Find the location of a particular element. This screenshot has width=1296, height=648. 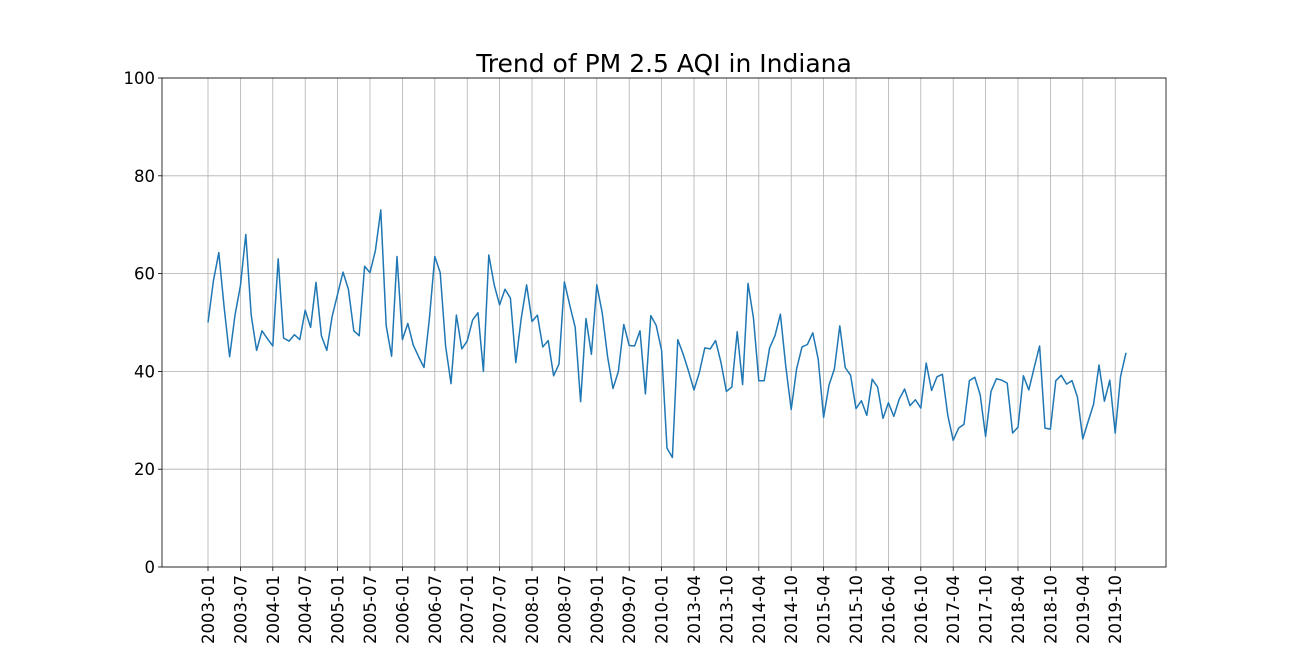

x-tick-label: 2019-04 is located at coordinates (1083, 609).